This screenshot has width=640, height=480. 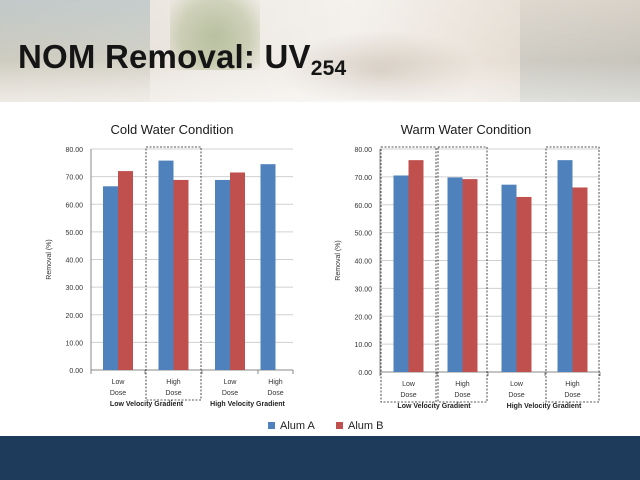 I want to click on chart-title: Cold Water Condition, so click(x=171, y=129).